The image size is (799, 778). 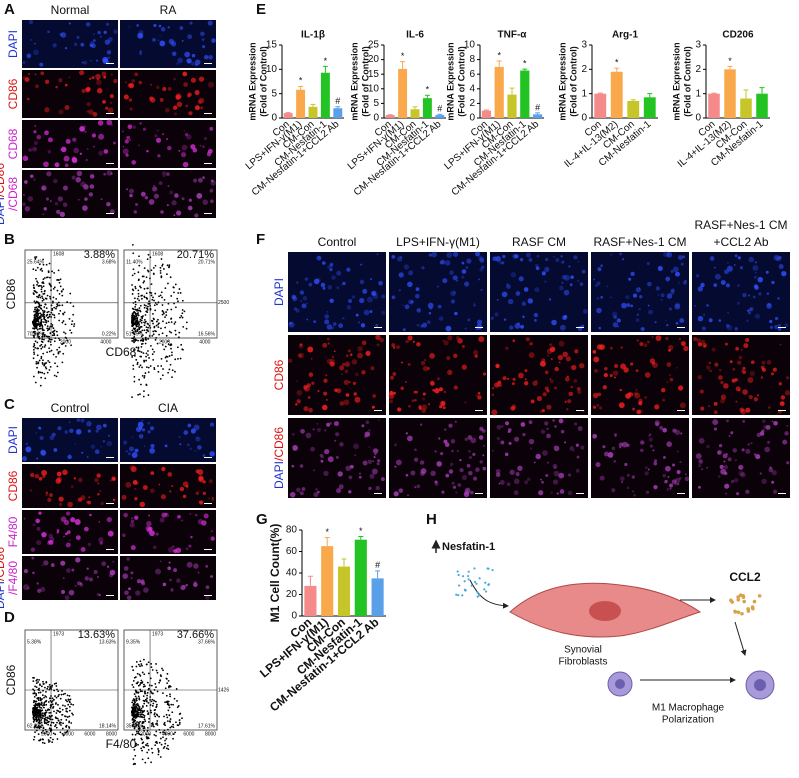 I want to click on panel-letter: C, so click(x=9, y=404).